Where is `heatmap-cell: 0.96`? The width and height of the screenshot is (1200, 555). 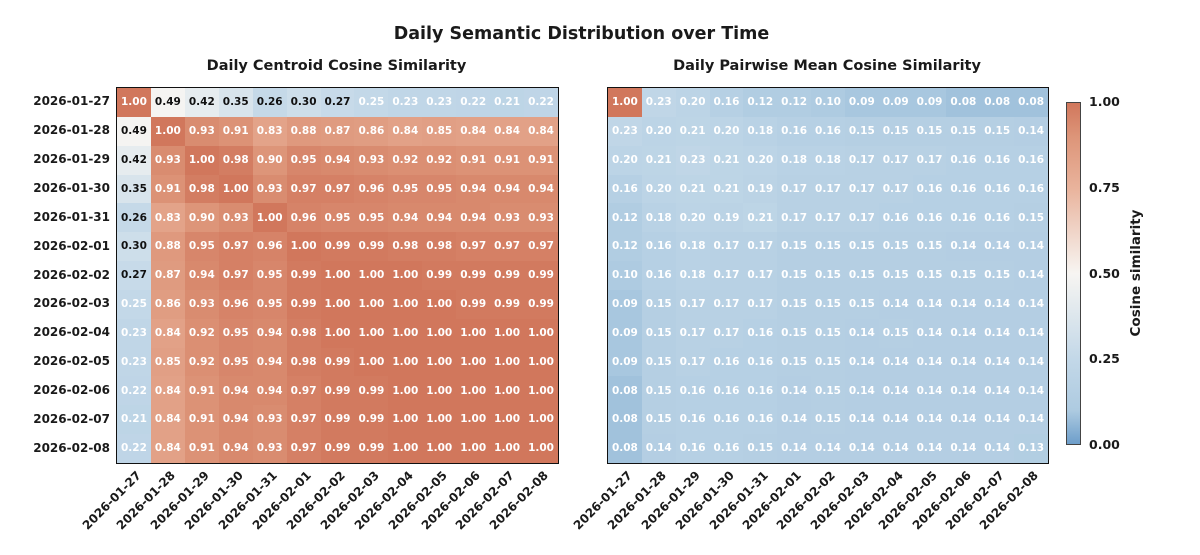
heatmap-cell: 0.96 is located at coordinates (269, 247).